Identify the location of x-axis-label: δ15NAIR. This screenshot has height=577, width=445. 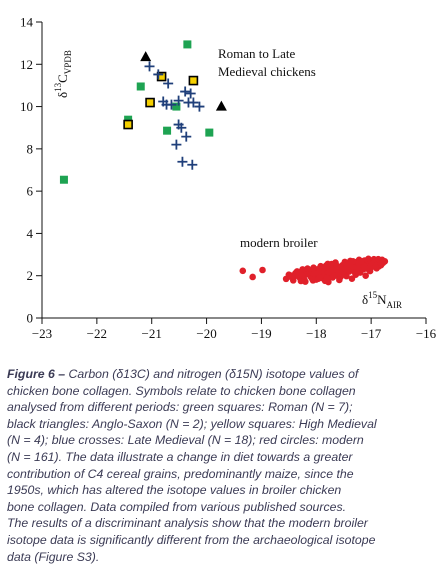
(382, 300).